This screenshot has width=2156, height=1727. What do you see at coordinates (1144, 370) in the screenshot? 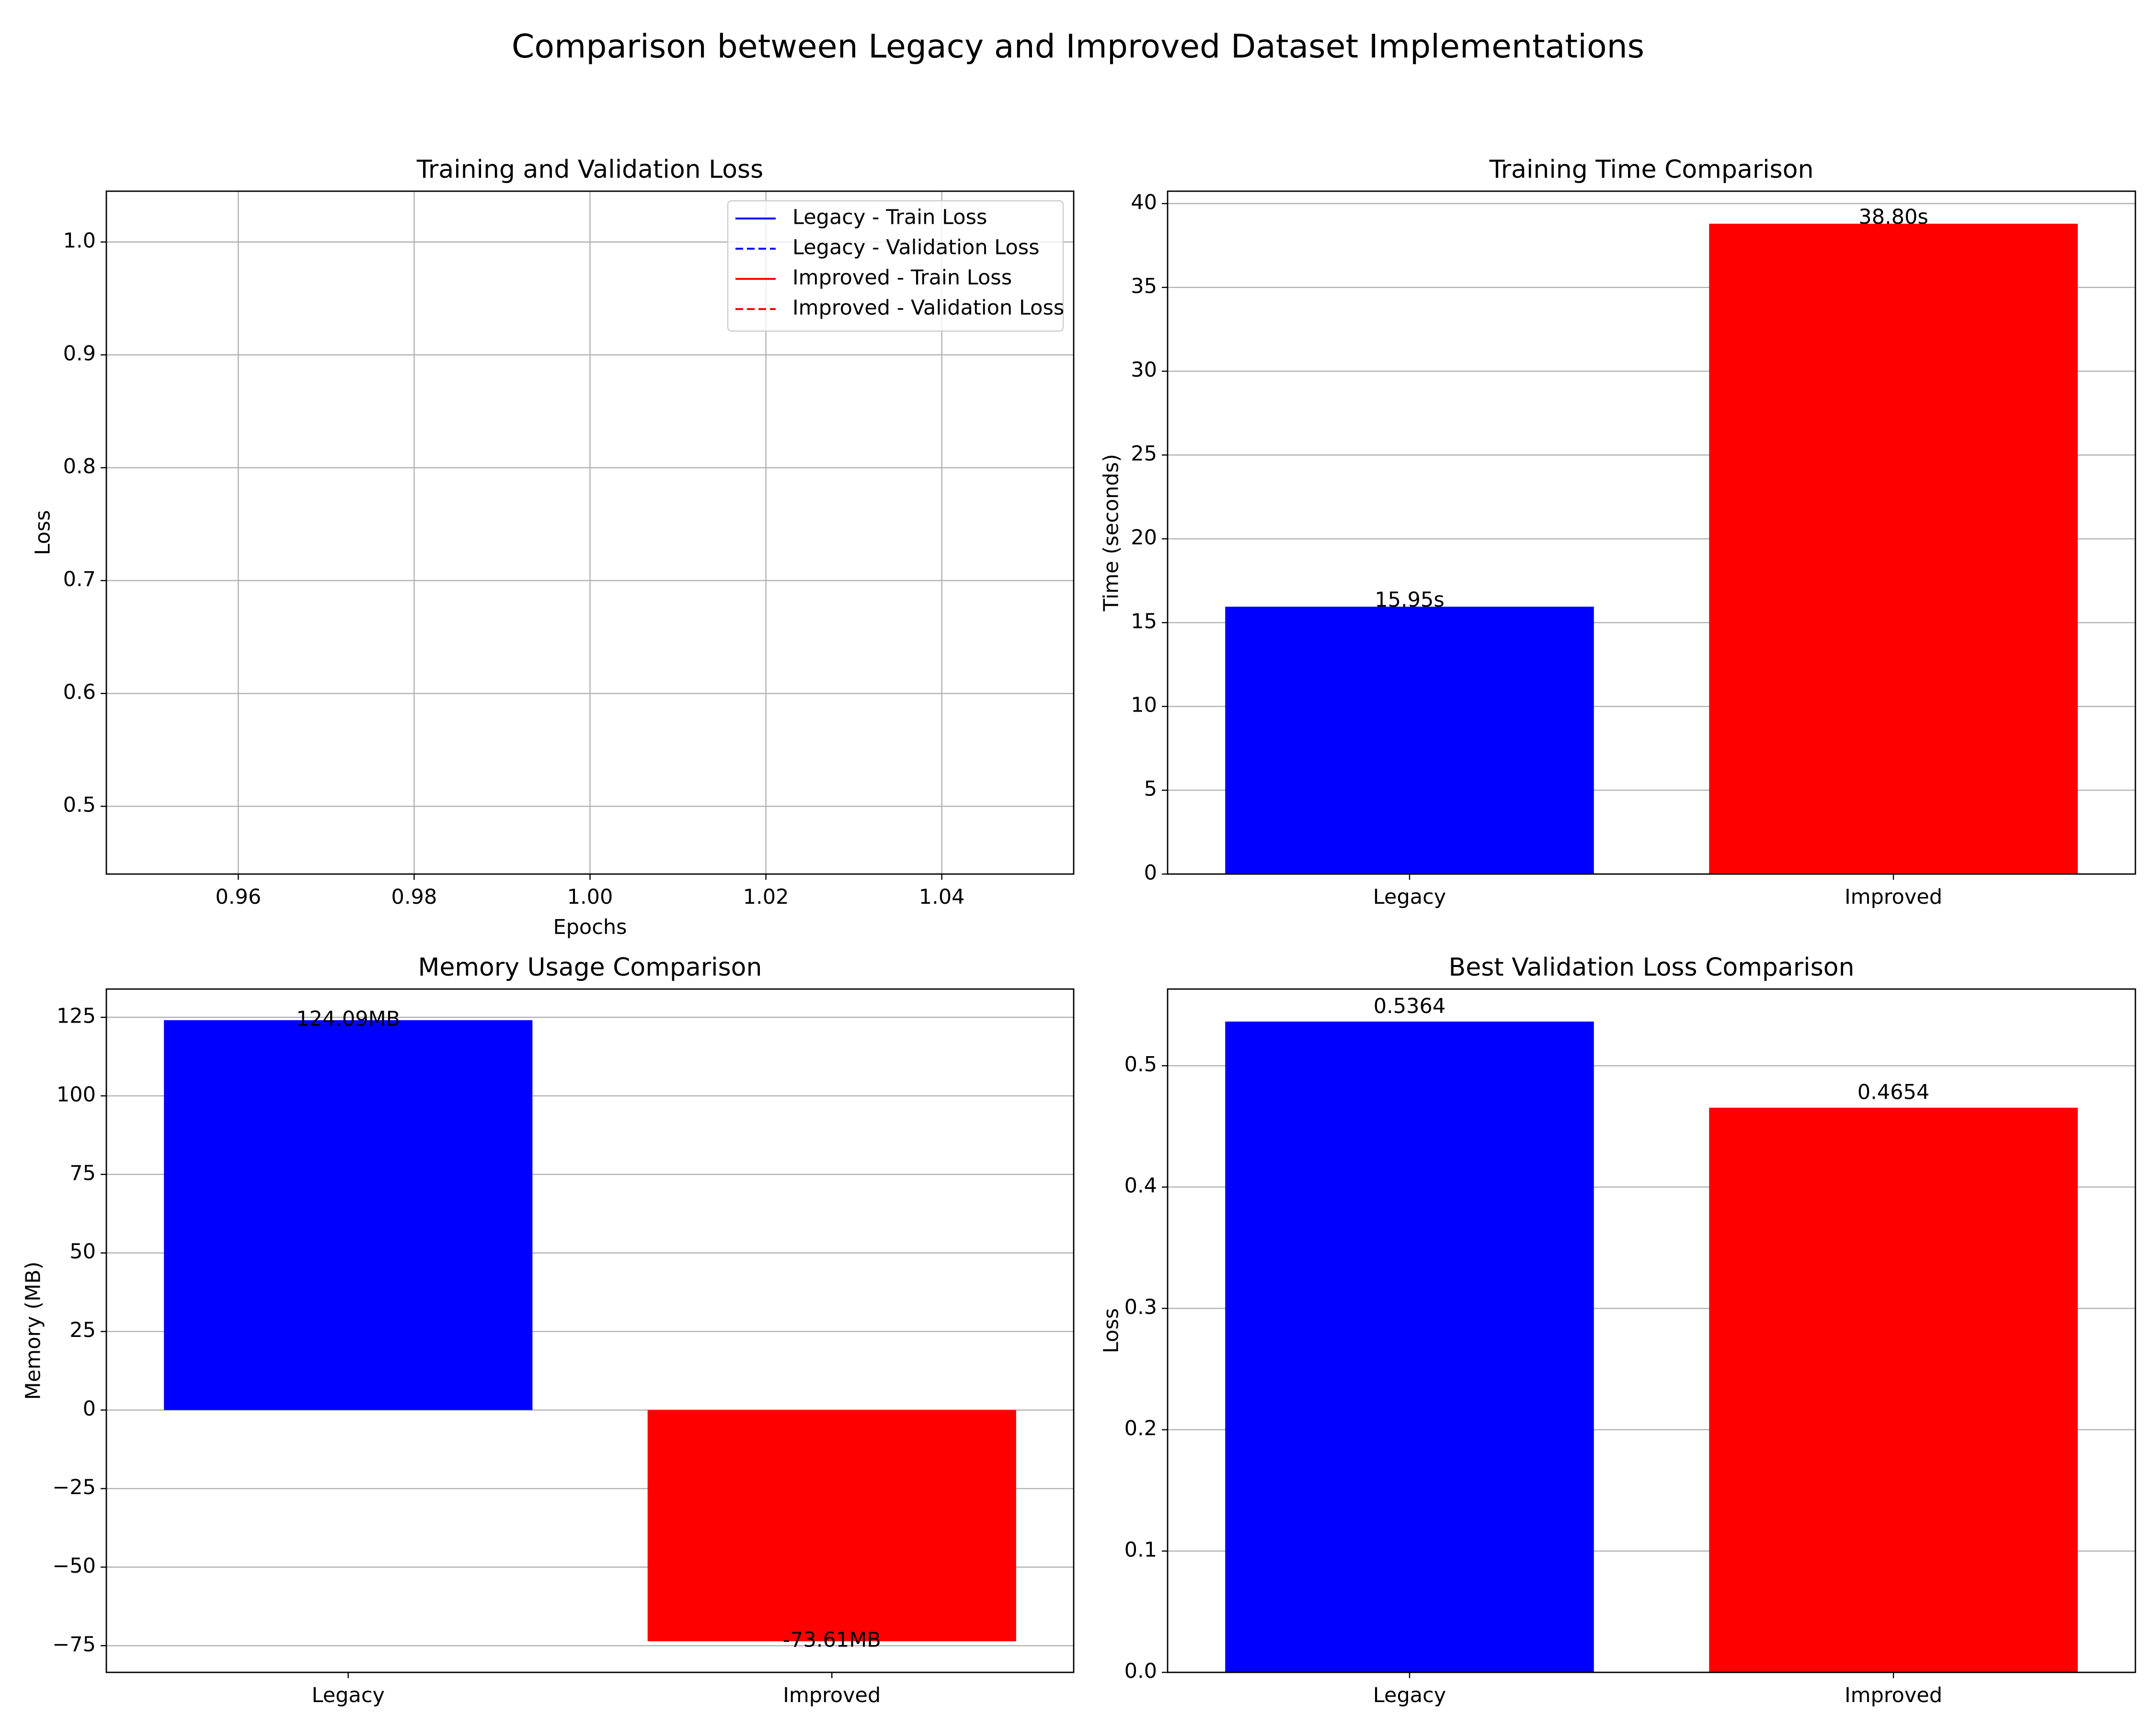
I see `y-tick-label: 30` at bounding box center [1144, 370].